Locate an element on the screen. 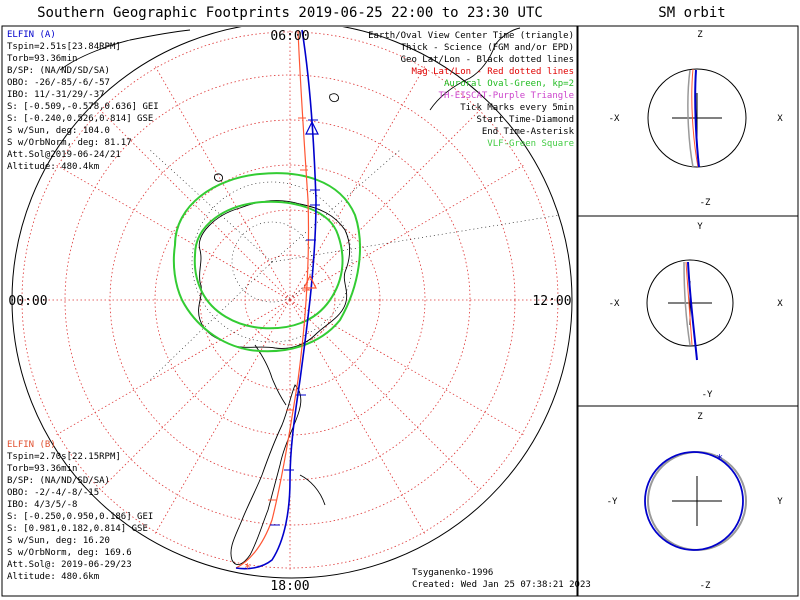  time-label-left: 00:00 is located at coordinates (27, 301).